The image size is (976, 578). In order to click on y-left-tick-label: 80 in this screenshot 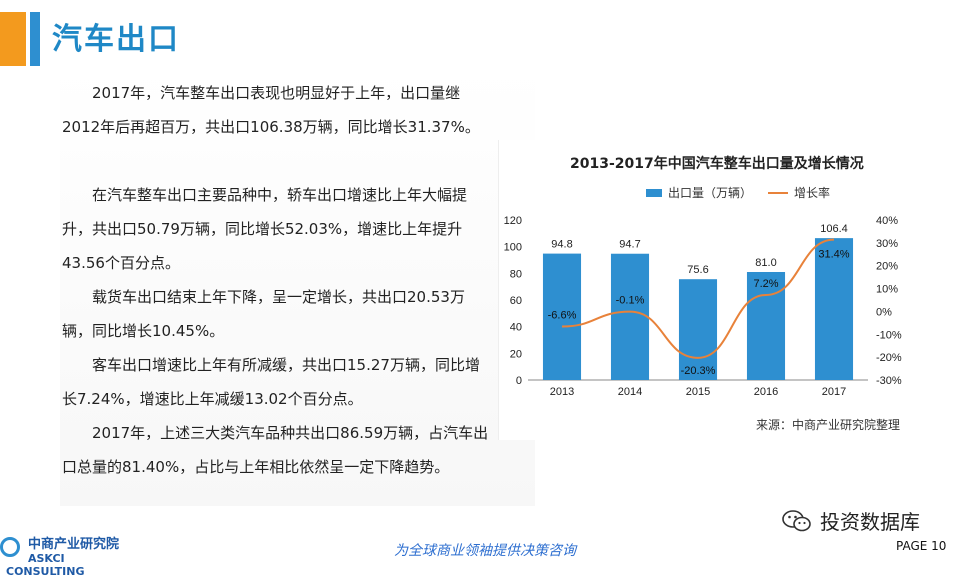, I will do `click(516, 274)`.